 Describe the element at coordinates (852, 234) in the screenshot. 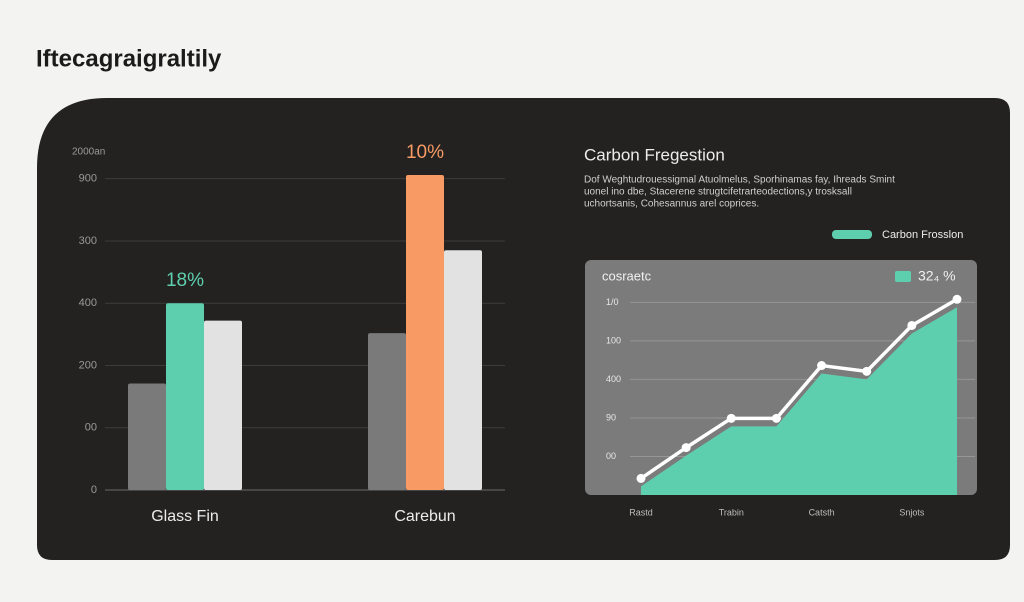

I see `legend-swatch` at that location.